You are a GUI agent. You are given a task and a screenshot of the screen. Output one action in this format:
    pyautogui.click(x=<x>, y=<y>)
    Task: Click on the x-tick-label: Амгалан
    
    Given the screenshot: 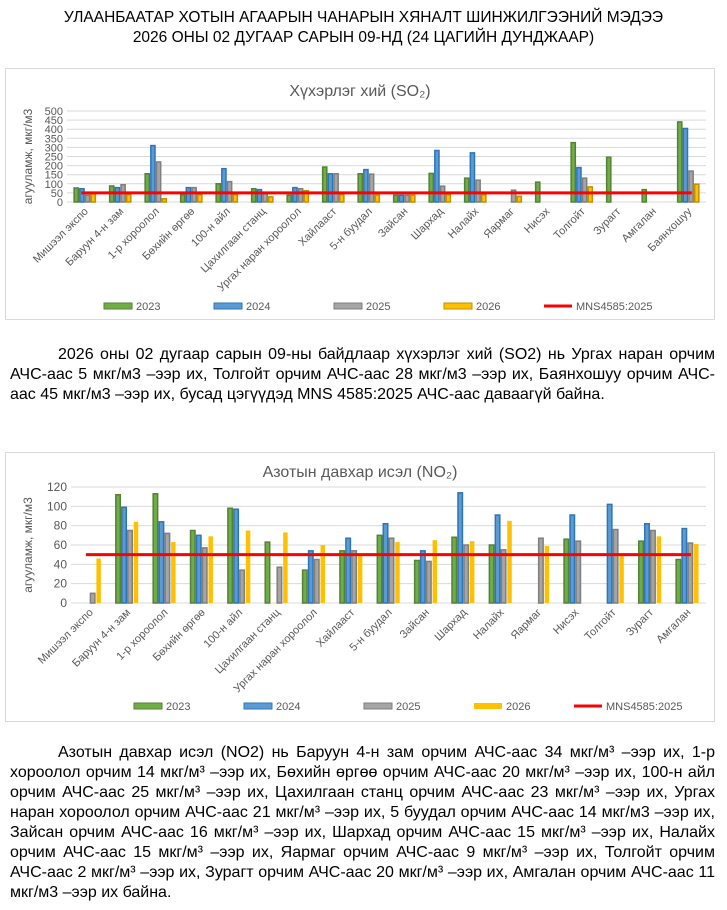 What is the action you would take?
    pyautogui.click(x=673, y=626)
    